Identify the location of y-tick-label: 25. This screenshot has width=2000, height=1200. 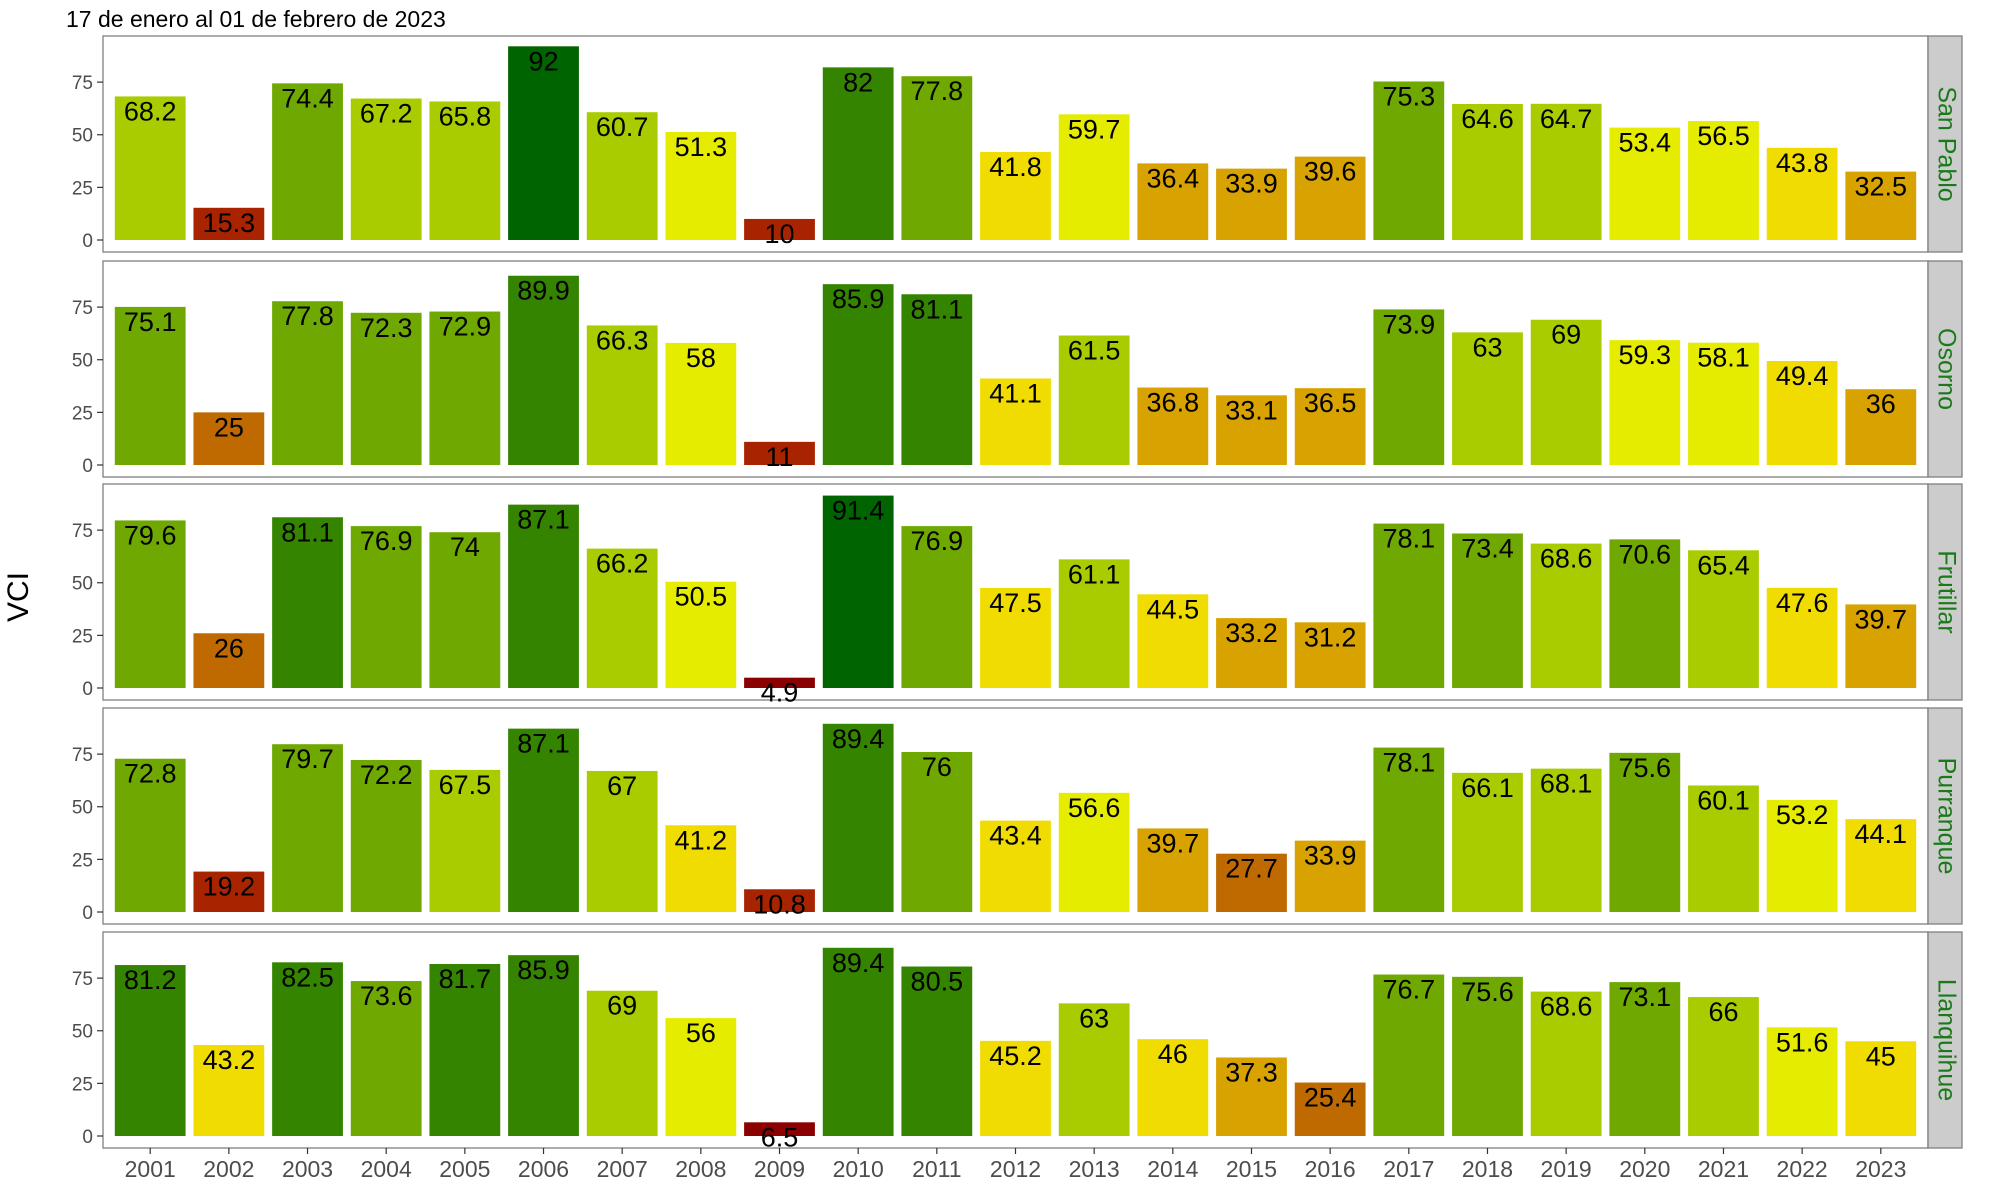
(82, 1084).